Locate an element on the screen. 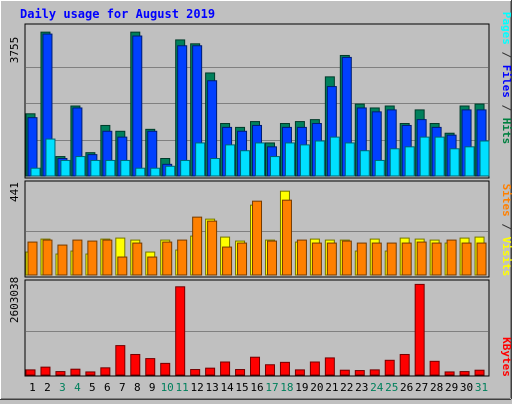  day-label: 24 is located at coordinates (377, 387).